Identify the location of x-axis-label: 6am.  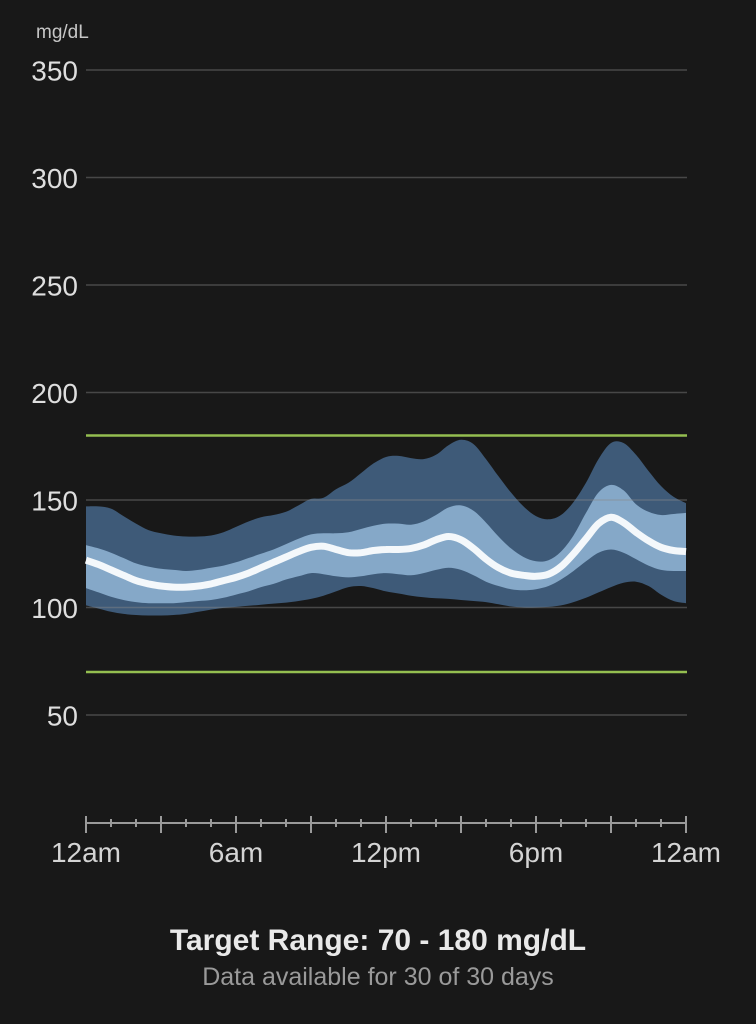
(236, 852).